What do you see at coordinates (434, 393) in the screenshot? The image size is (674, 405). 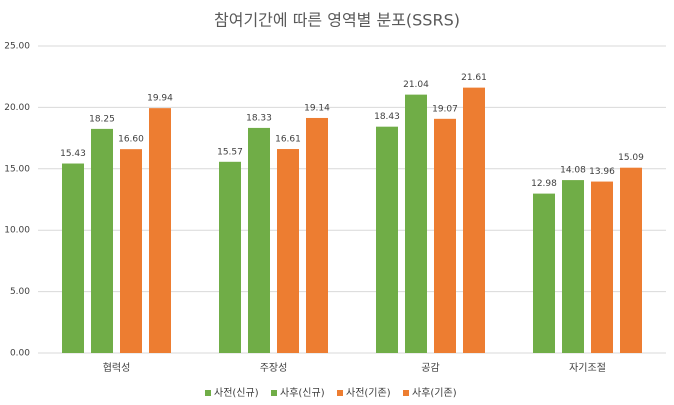 I see `legend-label: 사후(기존)` at bounding box center [434, 393].